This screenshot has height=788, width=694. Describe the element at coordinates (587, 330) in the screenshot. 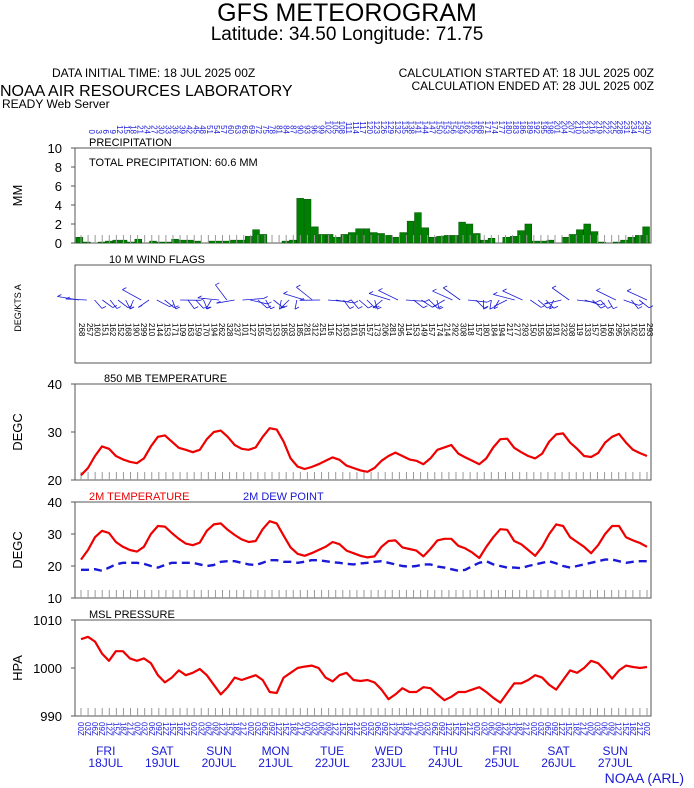

I see `wind-direction-label: 133` at that location.